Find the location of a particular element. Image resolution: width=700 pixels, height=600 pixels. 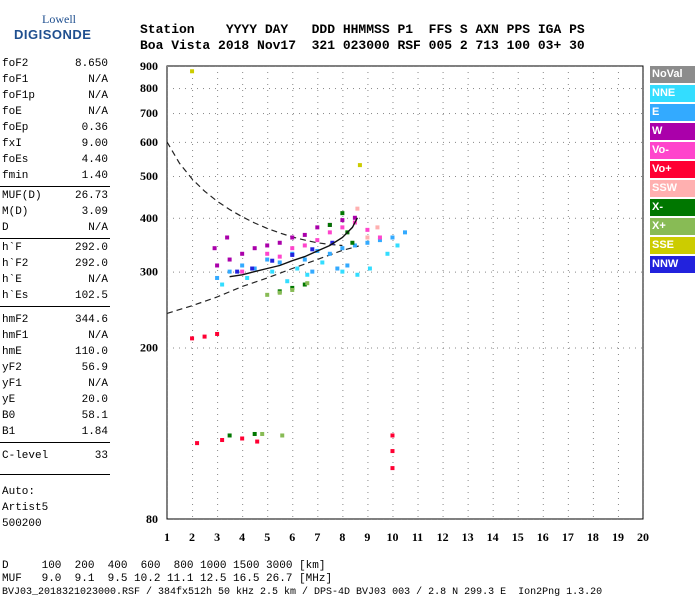

param-label: M(D) is located at coordinates (15, 212).